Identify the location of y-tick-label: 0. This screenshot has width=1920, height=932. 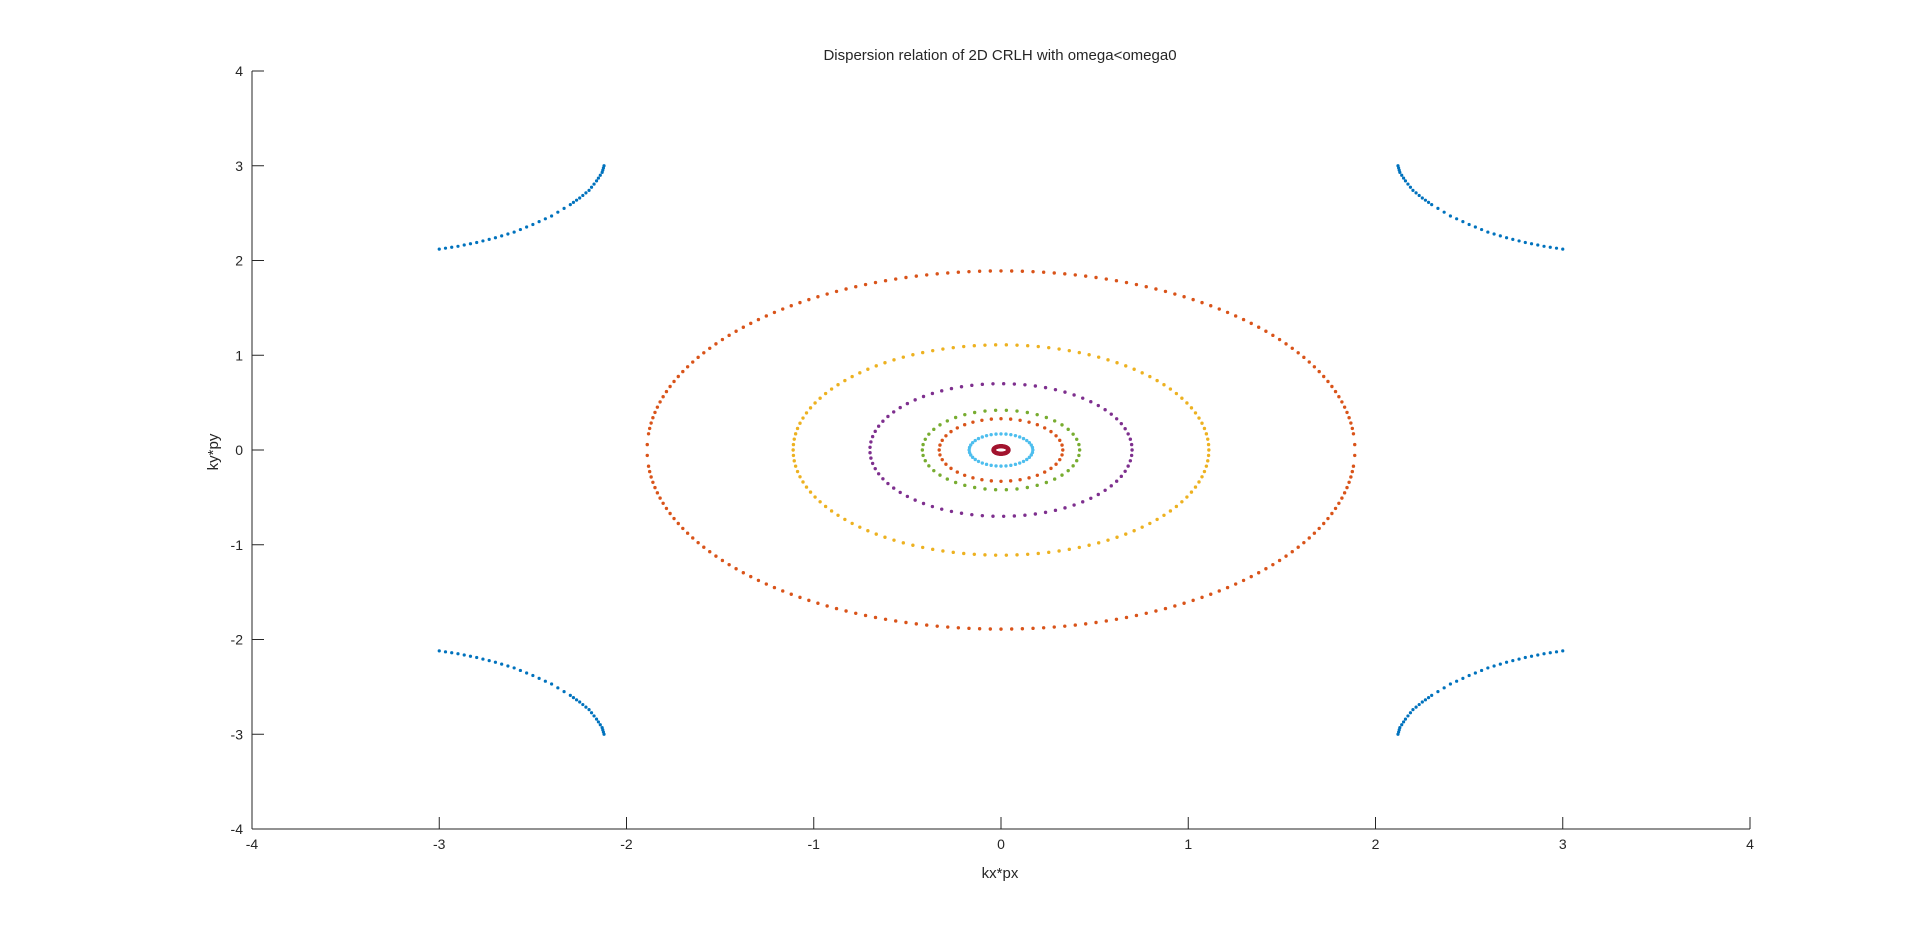
(239, 450).